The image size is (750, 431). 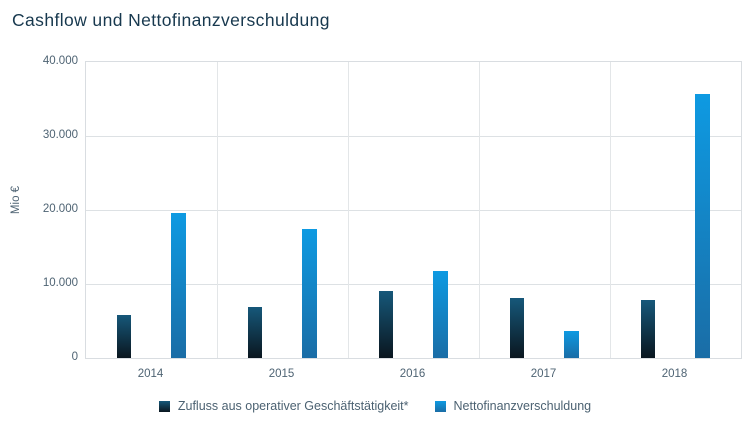 What do you see at coordinates (60, 135) in the screenshot?
I see `y-tick-label: 30.000` at bounding box center [60, 135].